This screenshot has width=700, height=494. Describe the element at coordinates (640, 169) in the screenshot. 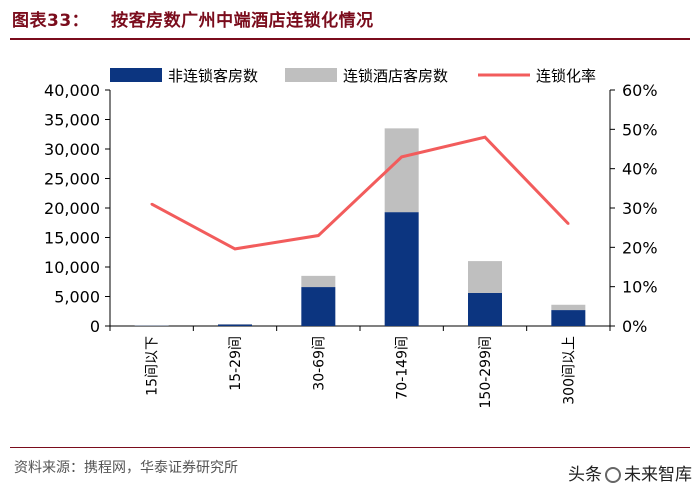

I see `y-right-tick-label: 40%` at that location.